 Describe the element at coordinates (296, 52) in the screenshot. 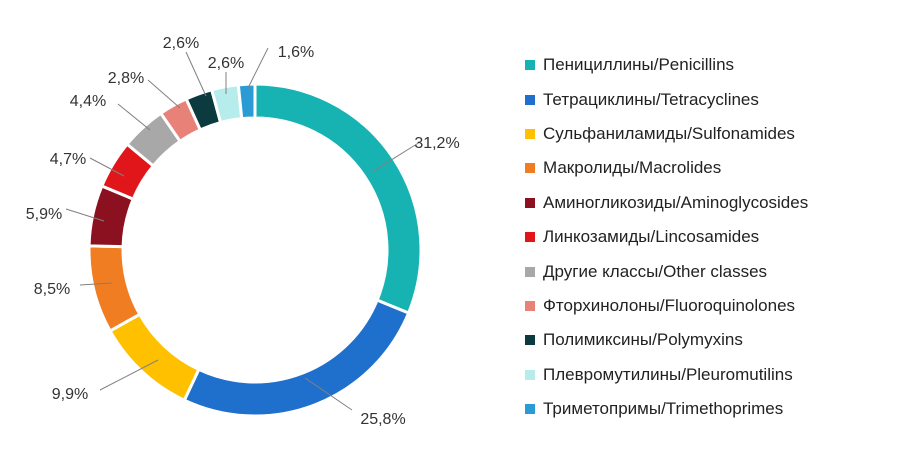

I see `data-label-11: 1,6%` at that location.